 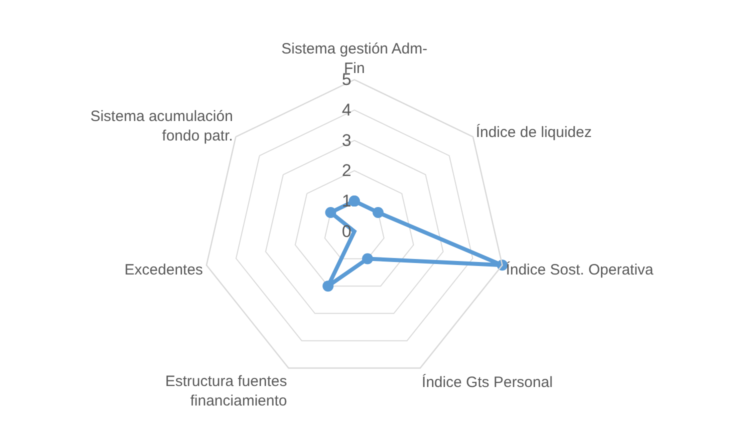 I want to click on spoke-label: Excedentes, so click(x=163, y=269).